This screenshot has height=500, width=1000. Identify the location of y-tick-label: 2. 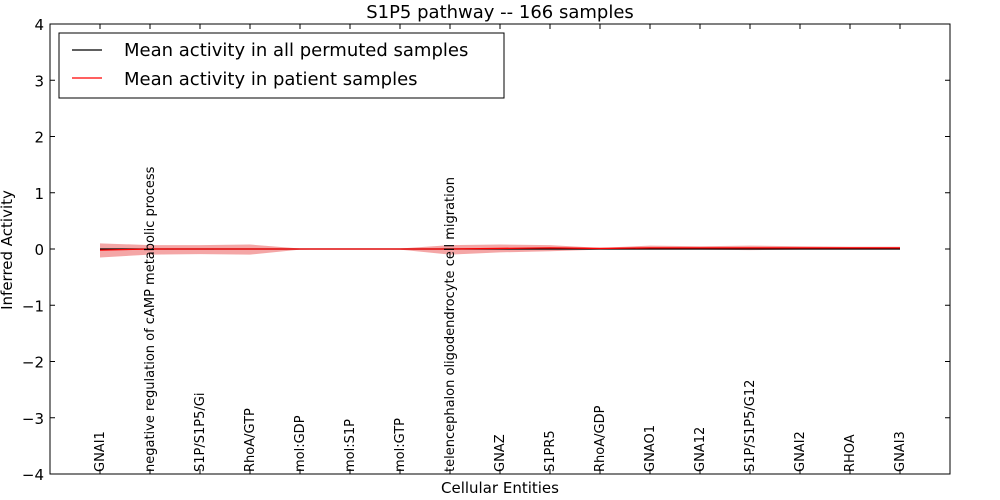
(39, 138).